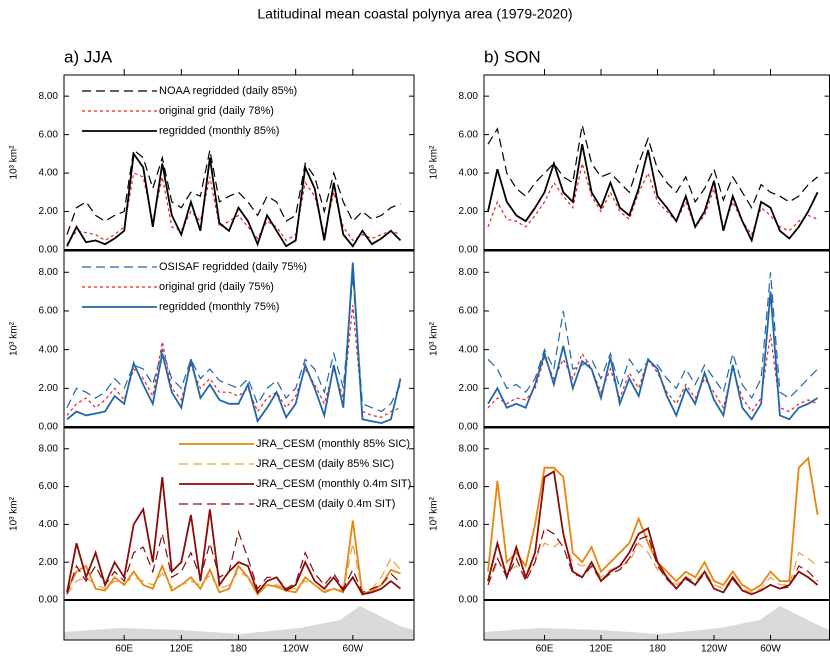  Describe the element at coordinates (333, 484) in the screenshot. I see `legend-label: JRA_CESM (monthly 0.4m SIT)` at that location.